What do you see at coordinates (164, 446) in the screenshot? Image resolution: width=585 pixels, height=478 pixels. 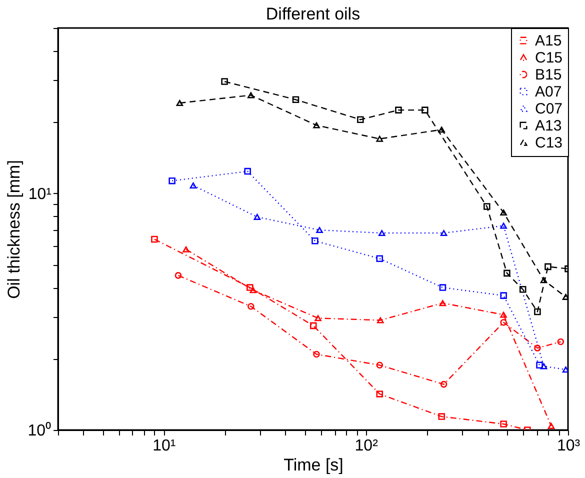 I see `x-tick-label: 10¹` at bounding box center [164, 446].